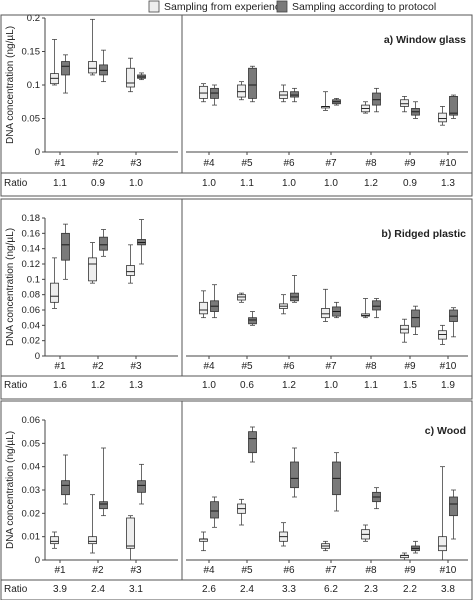  I want to click on panel-title: b) Ridged plastic, so click(423, 234).